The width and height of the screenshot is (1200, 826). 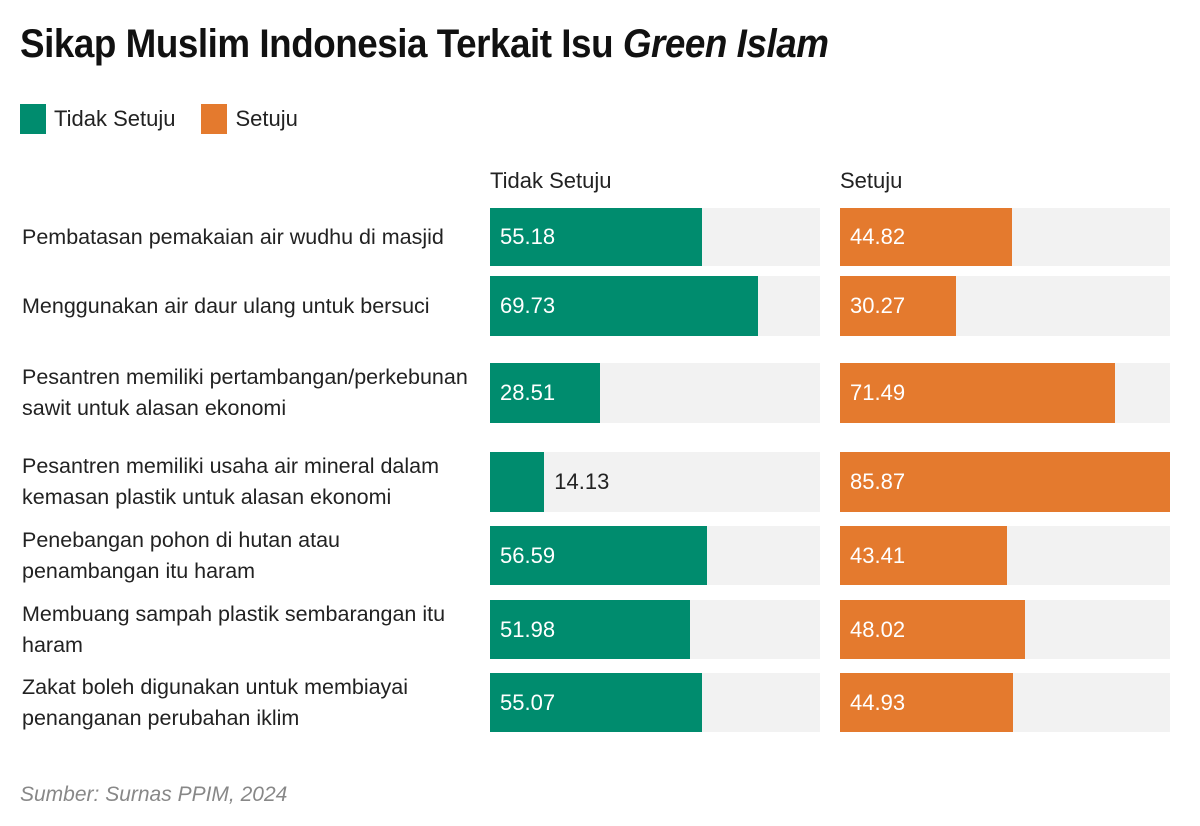 I want to click on data-label: 55.18, so click(x=528, y=236).